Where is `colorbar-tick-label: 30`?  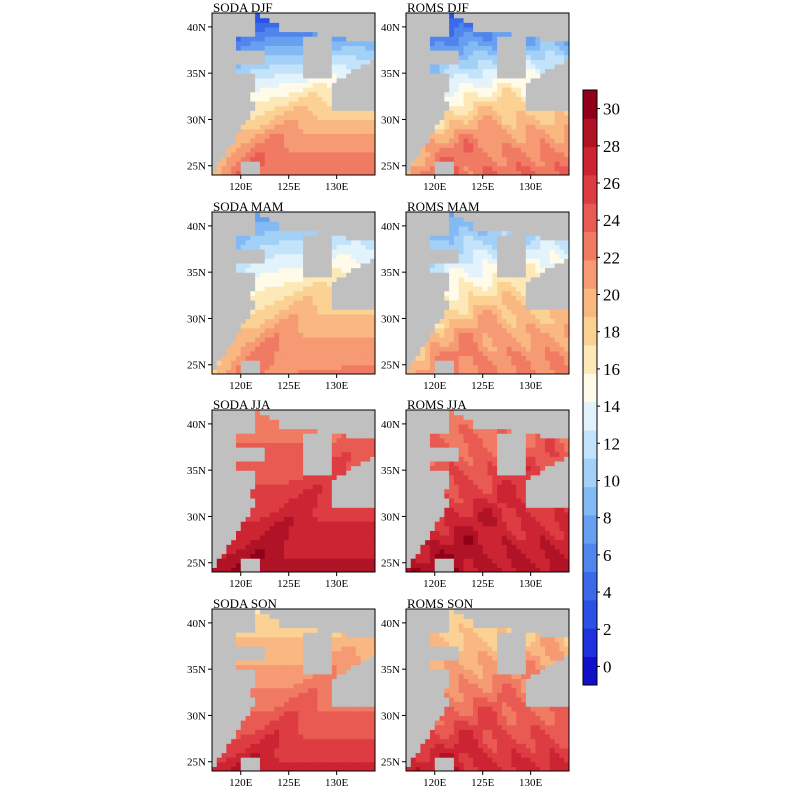
colorbar-tick-label: 30 is located at coordinates (611, 109).